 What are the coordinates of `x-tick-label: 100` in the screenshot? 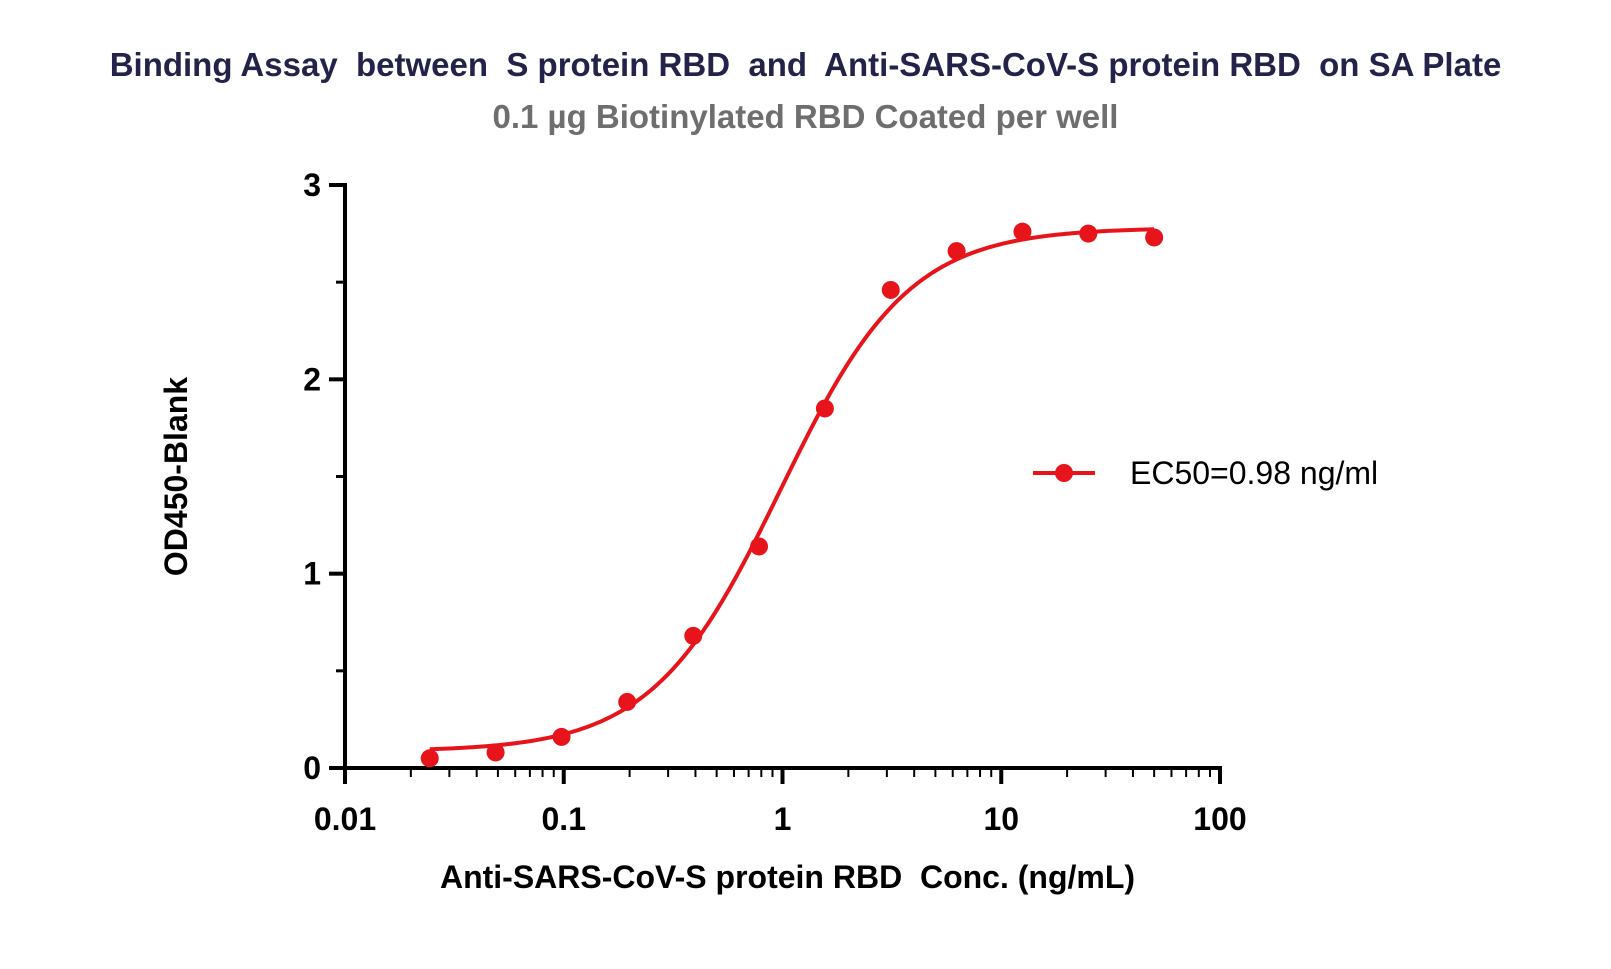 It's located at (1219, 819).